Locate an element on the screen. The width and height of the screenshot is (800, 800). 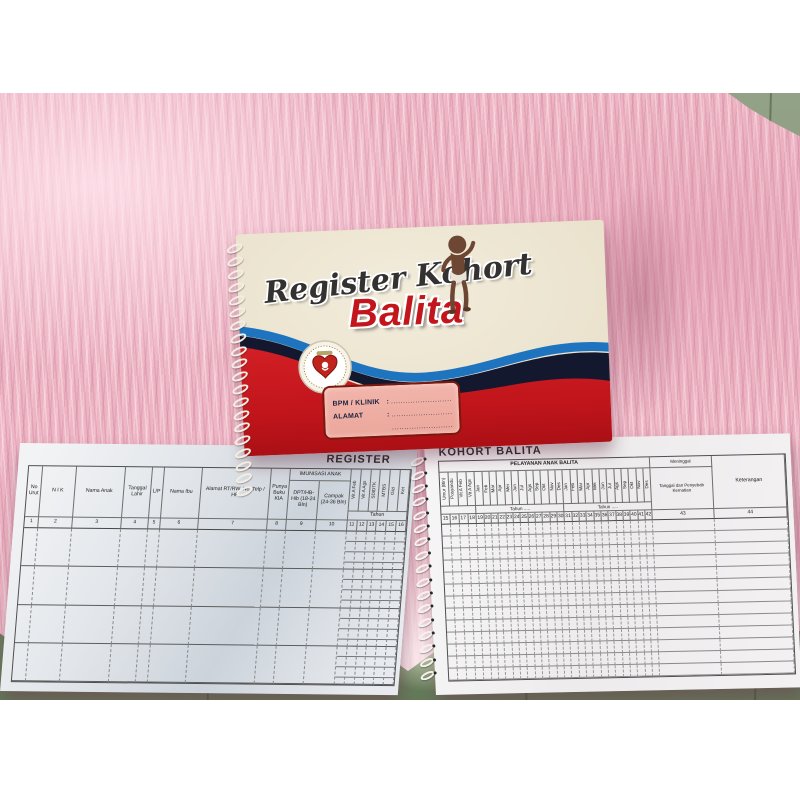
register-col-number: 16 is located at coordinates (401, 527).